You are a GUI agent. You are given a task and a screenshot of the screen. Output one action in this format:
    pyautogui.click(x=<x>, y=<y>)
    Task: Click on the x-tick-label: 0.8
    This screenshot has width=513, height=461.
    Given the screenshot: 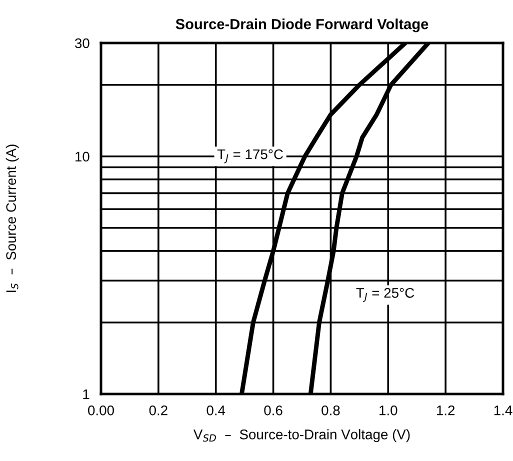 What is the action you would take?
    pyautogui.click(x=331, y=410)
    